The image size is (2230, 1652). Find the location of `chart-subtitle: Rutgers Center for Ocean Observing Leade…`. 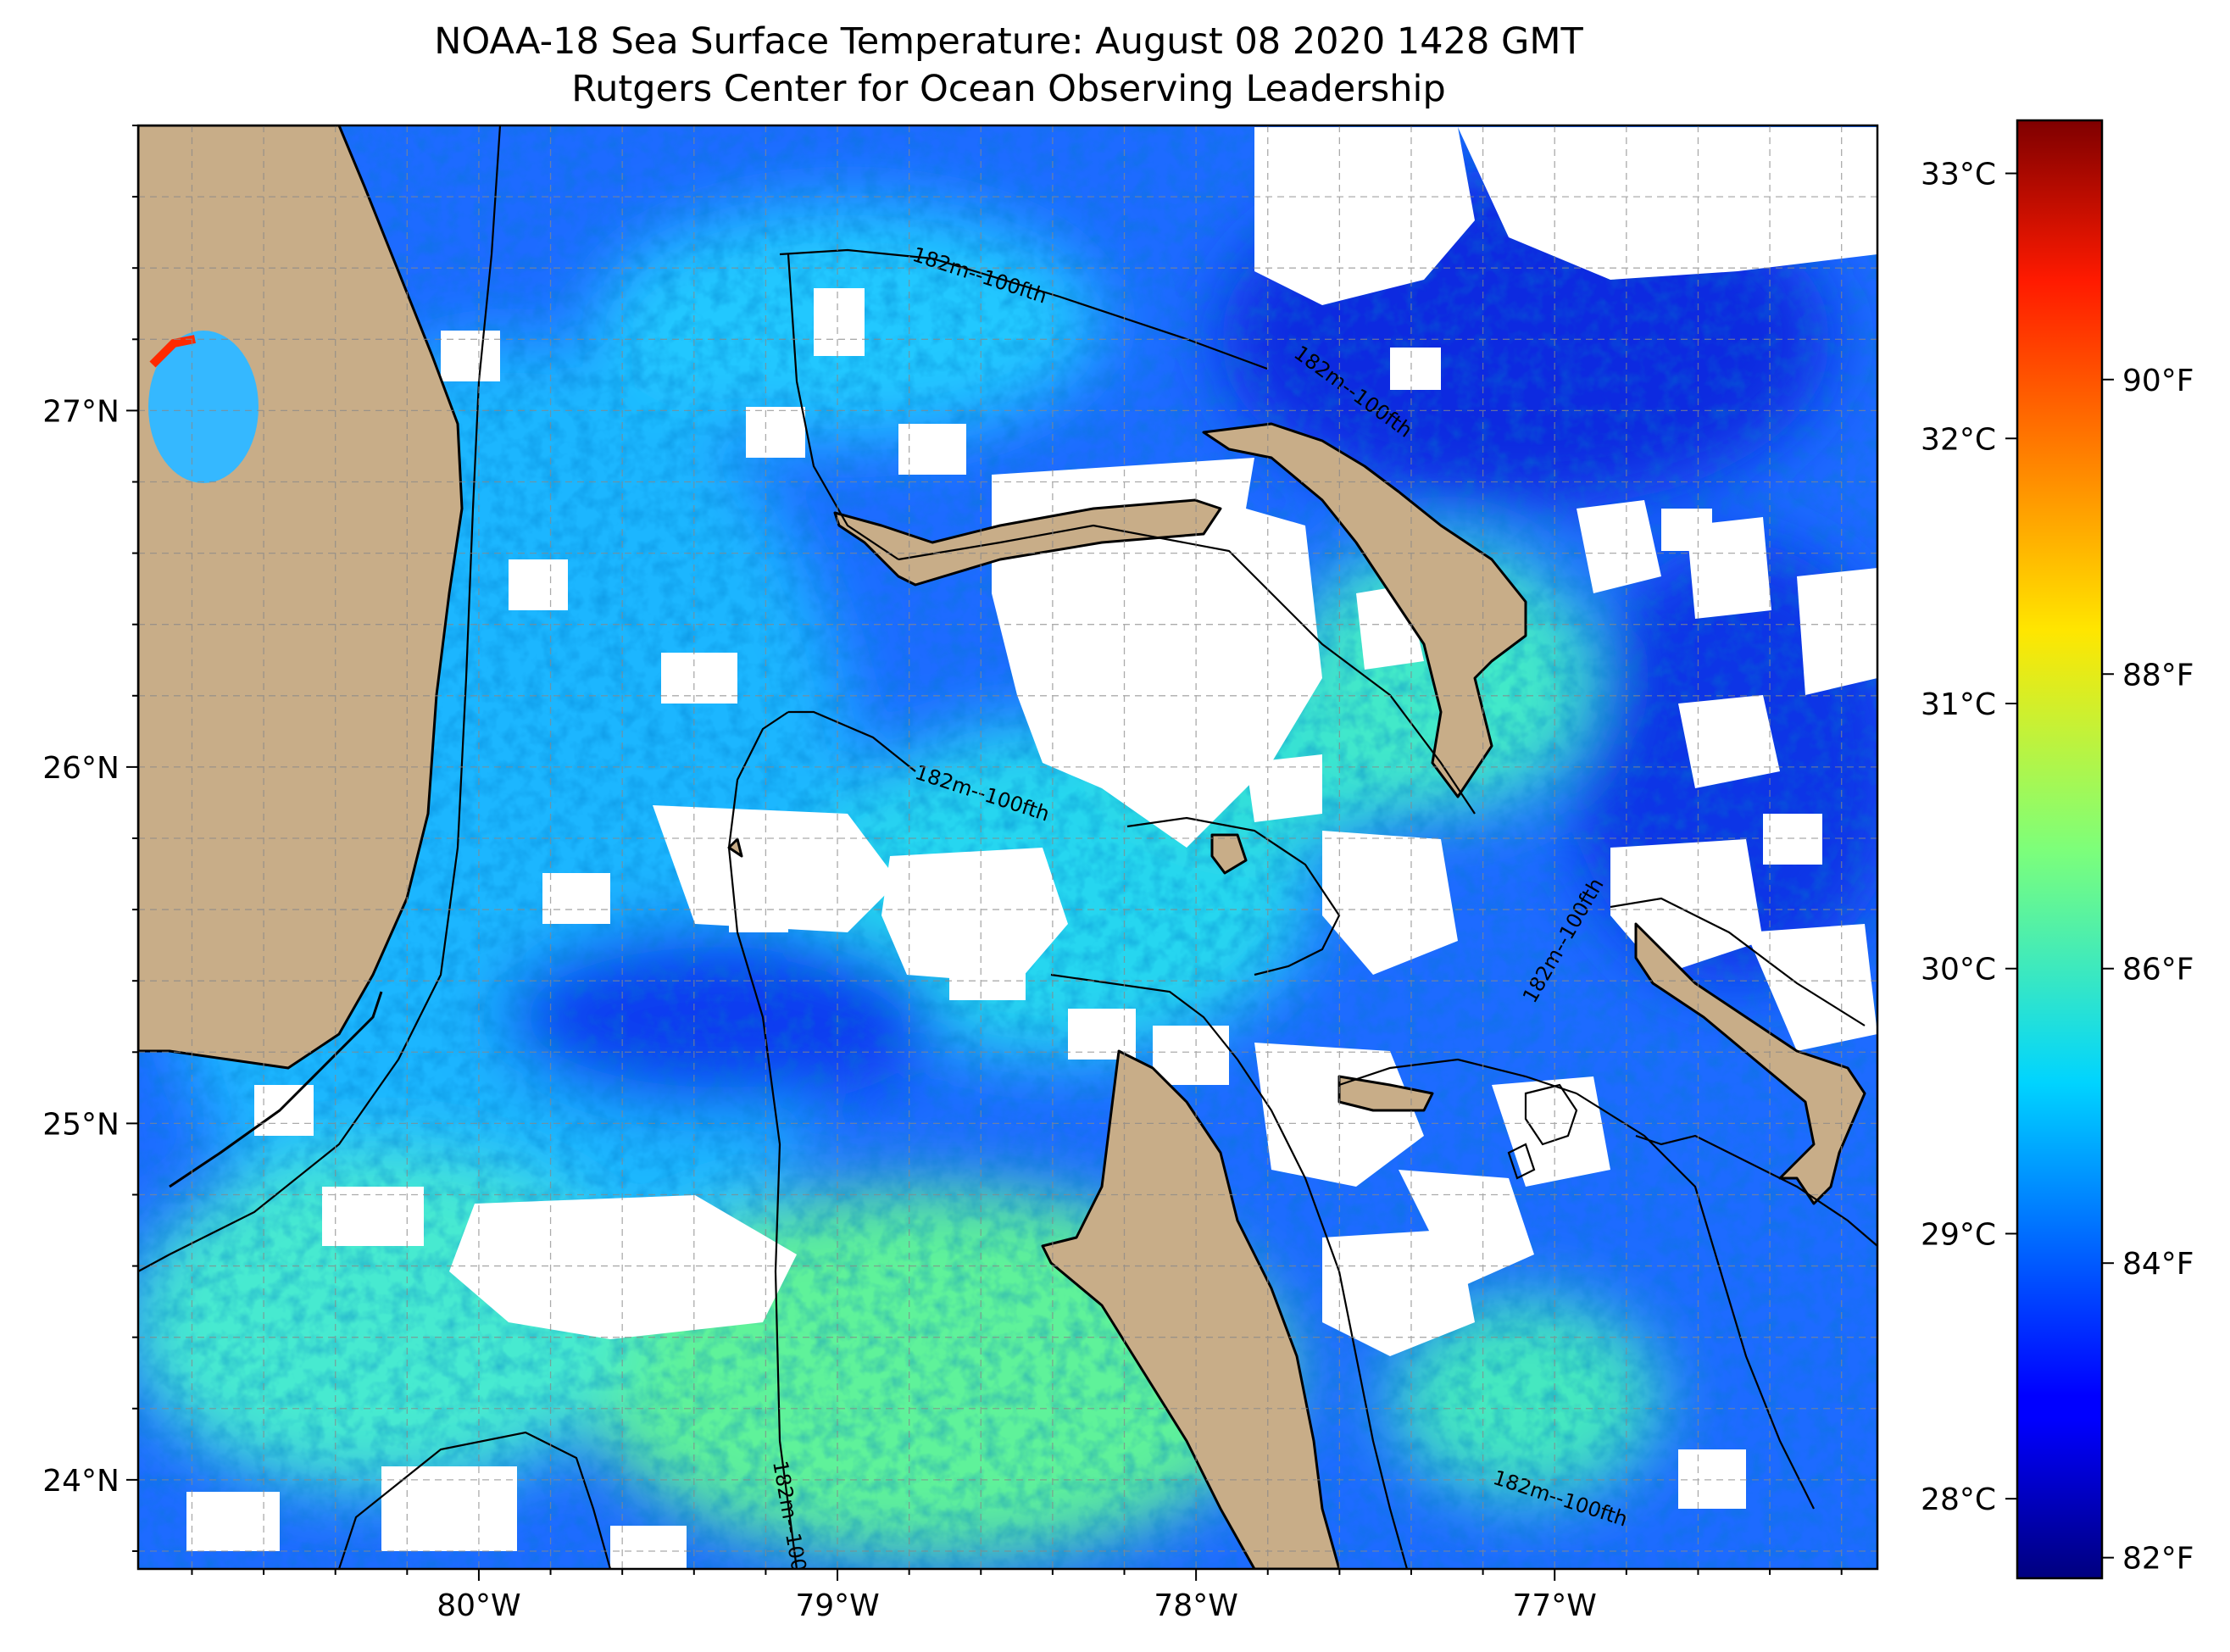

chart-subtitle: Rutgers Center for Ocean Observing Leade… is located at coordinates (1009, 89).